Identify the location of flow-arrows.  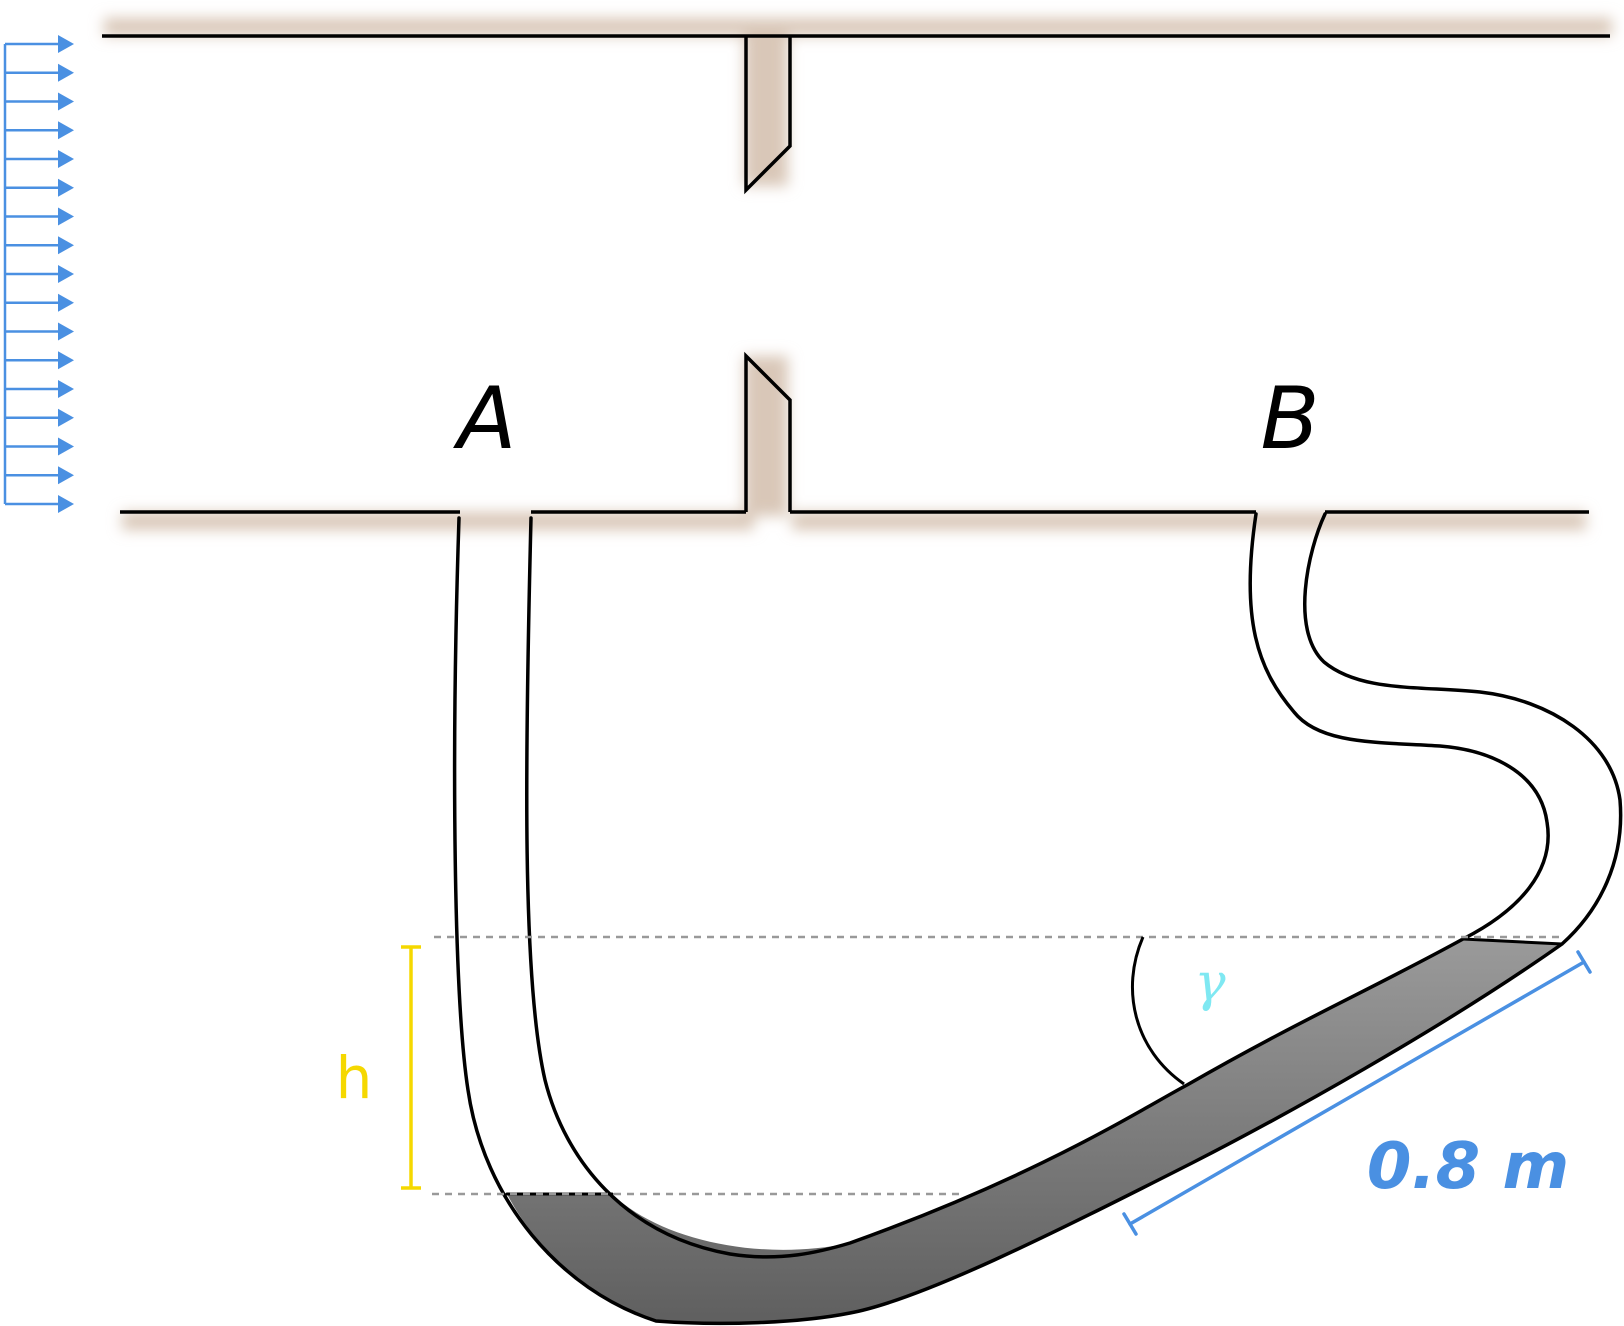
(38, 274).